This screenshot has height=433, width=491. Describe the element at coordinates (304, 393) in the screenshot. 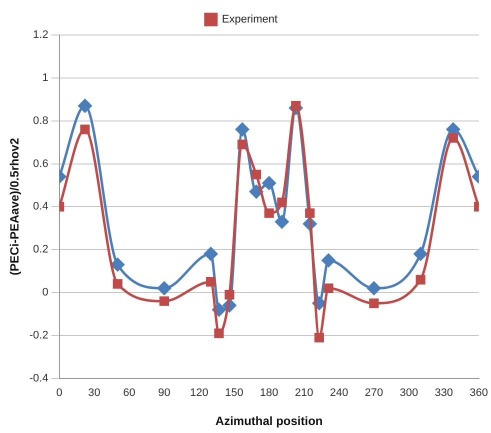

I see `x-tick-label: 210` at that location.